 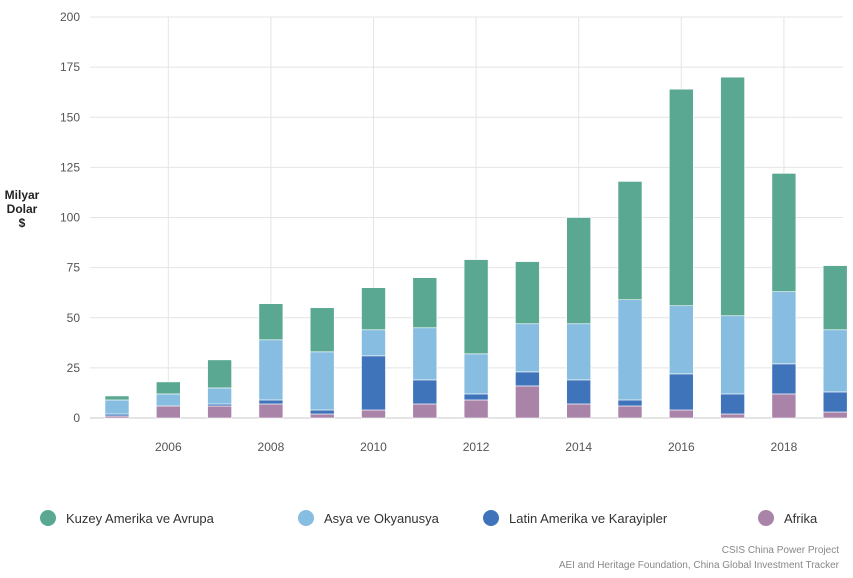 I want to click on legend-item-kuzey-amerika-avrupa: Kuzey Amerika ve Avrupa, so click(x=127, y=518).